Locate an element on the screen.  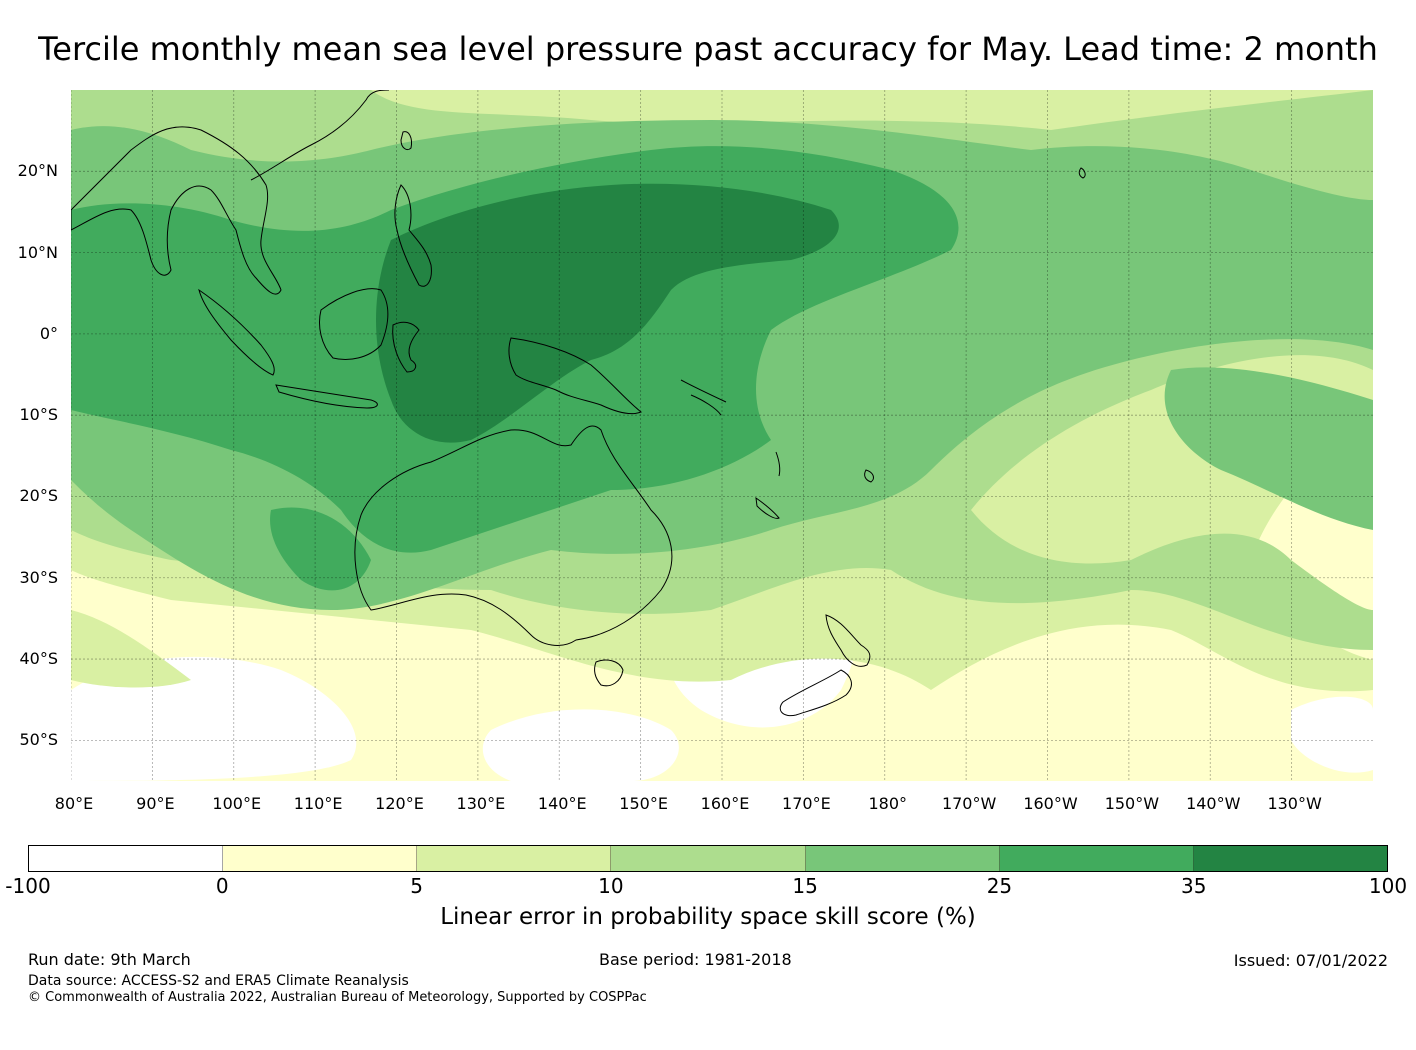
coast-borneo is located at coordinates (354, 324).